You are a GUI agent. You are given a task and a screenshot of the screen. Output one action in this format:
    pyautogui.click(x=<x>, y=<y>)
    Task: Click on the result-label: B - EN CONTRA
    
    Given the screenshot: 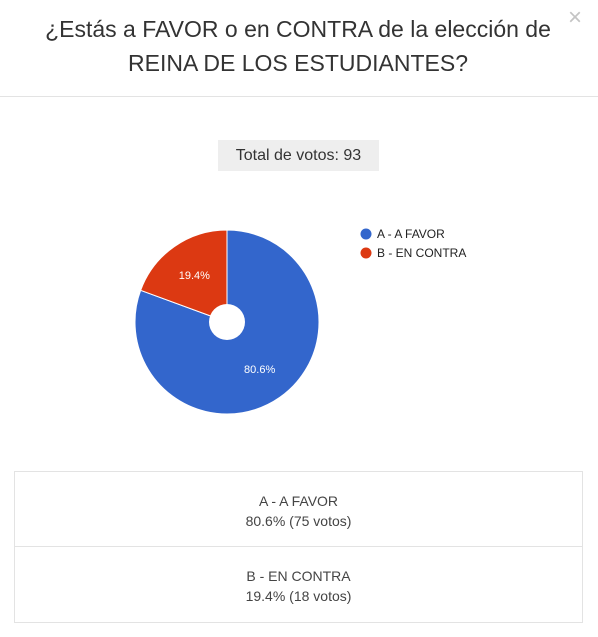 What is the action you would take?
    pyautogui.click(x=298, y=576)
    